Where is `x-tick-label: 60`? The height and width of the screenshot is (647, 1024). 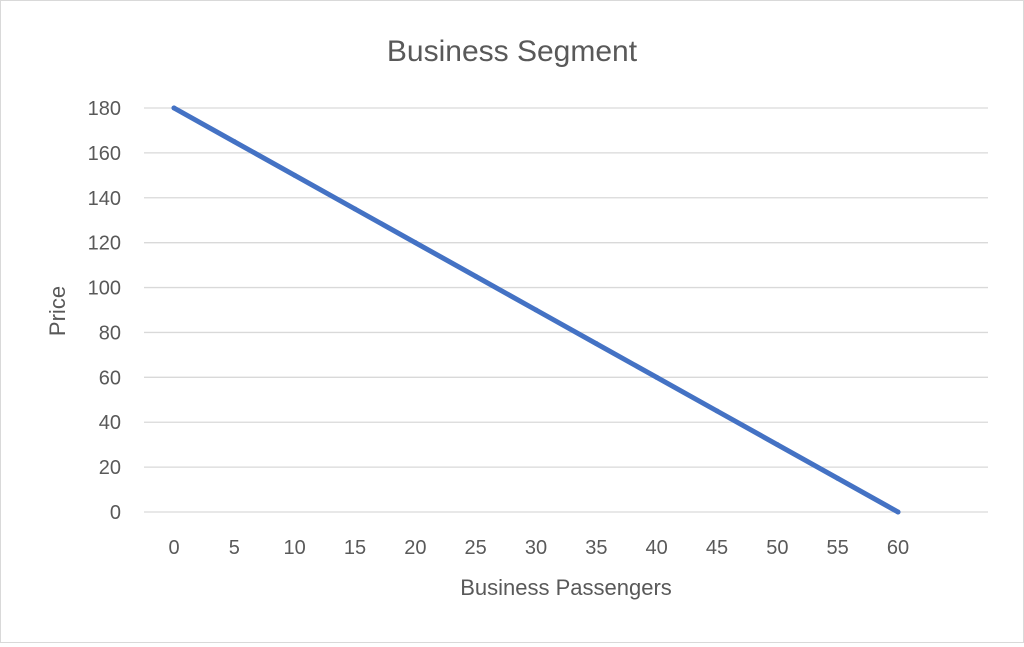
x-tick-label: 60 is located at coordinates (898, 548).